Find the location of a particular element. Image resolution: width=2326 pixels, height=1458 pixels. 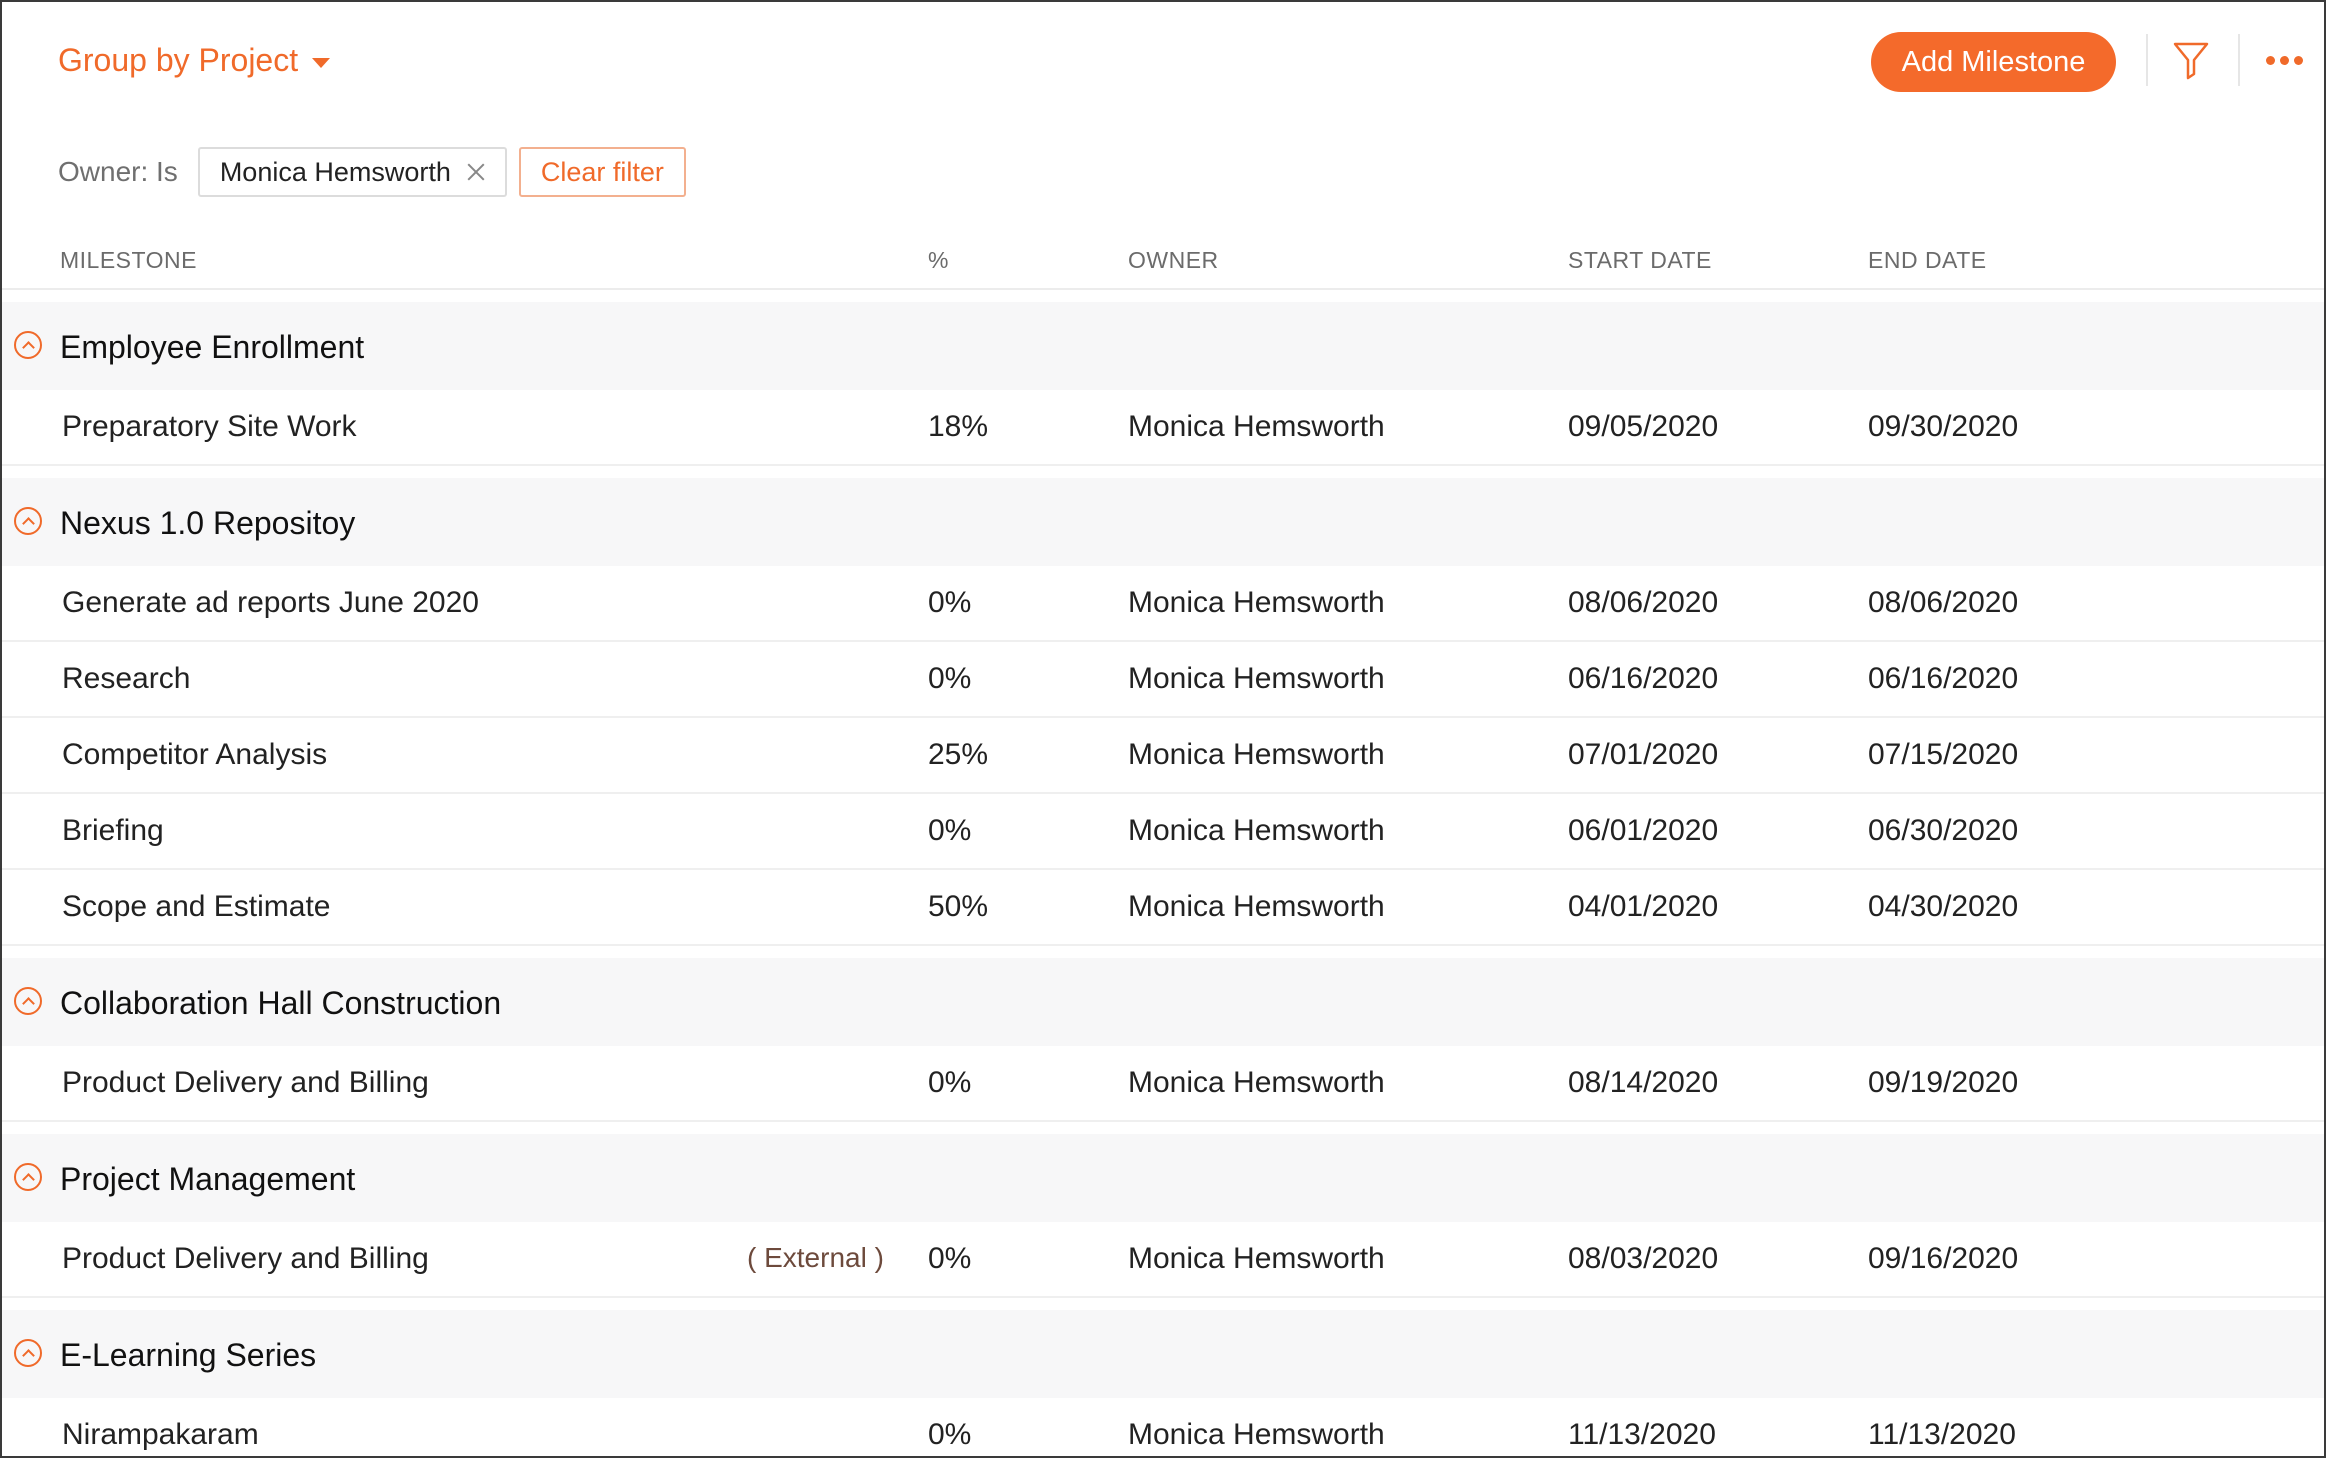

filter-chip: Monica Hemsworth is located at coordinates (352, 172).